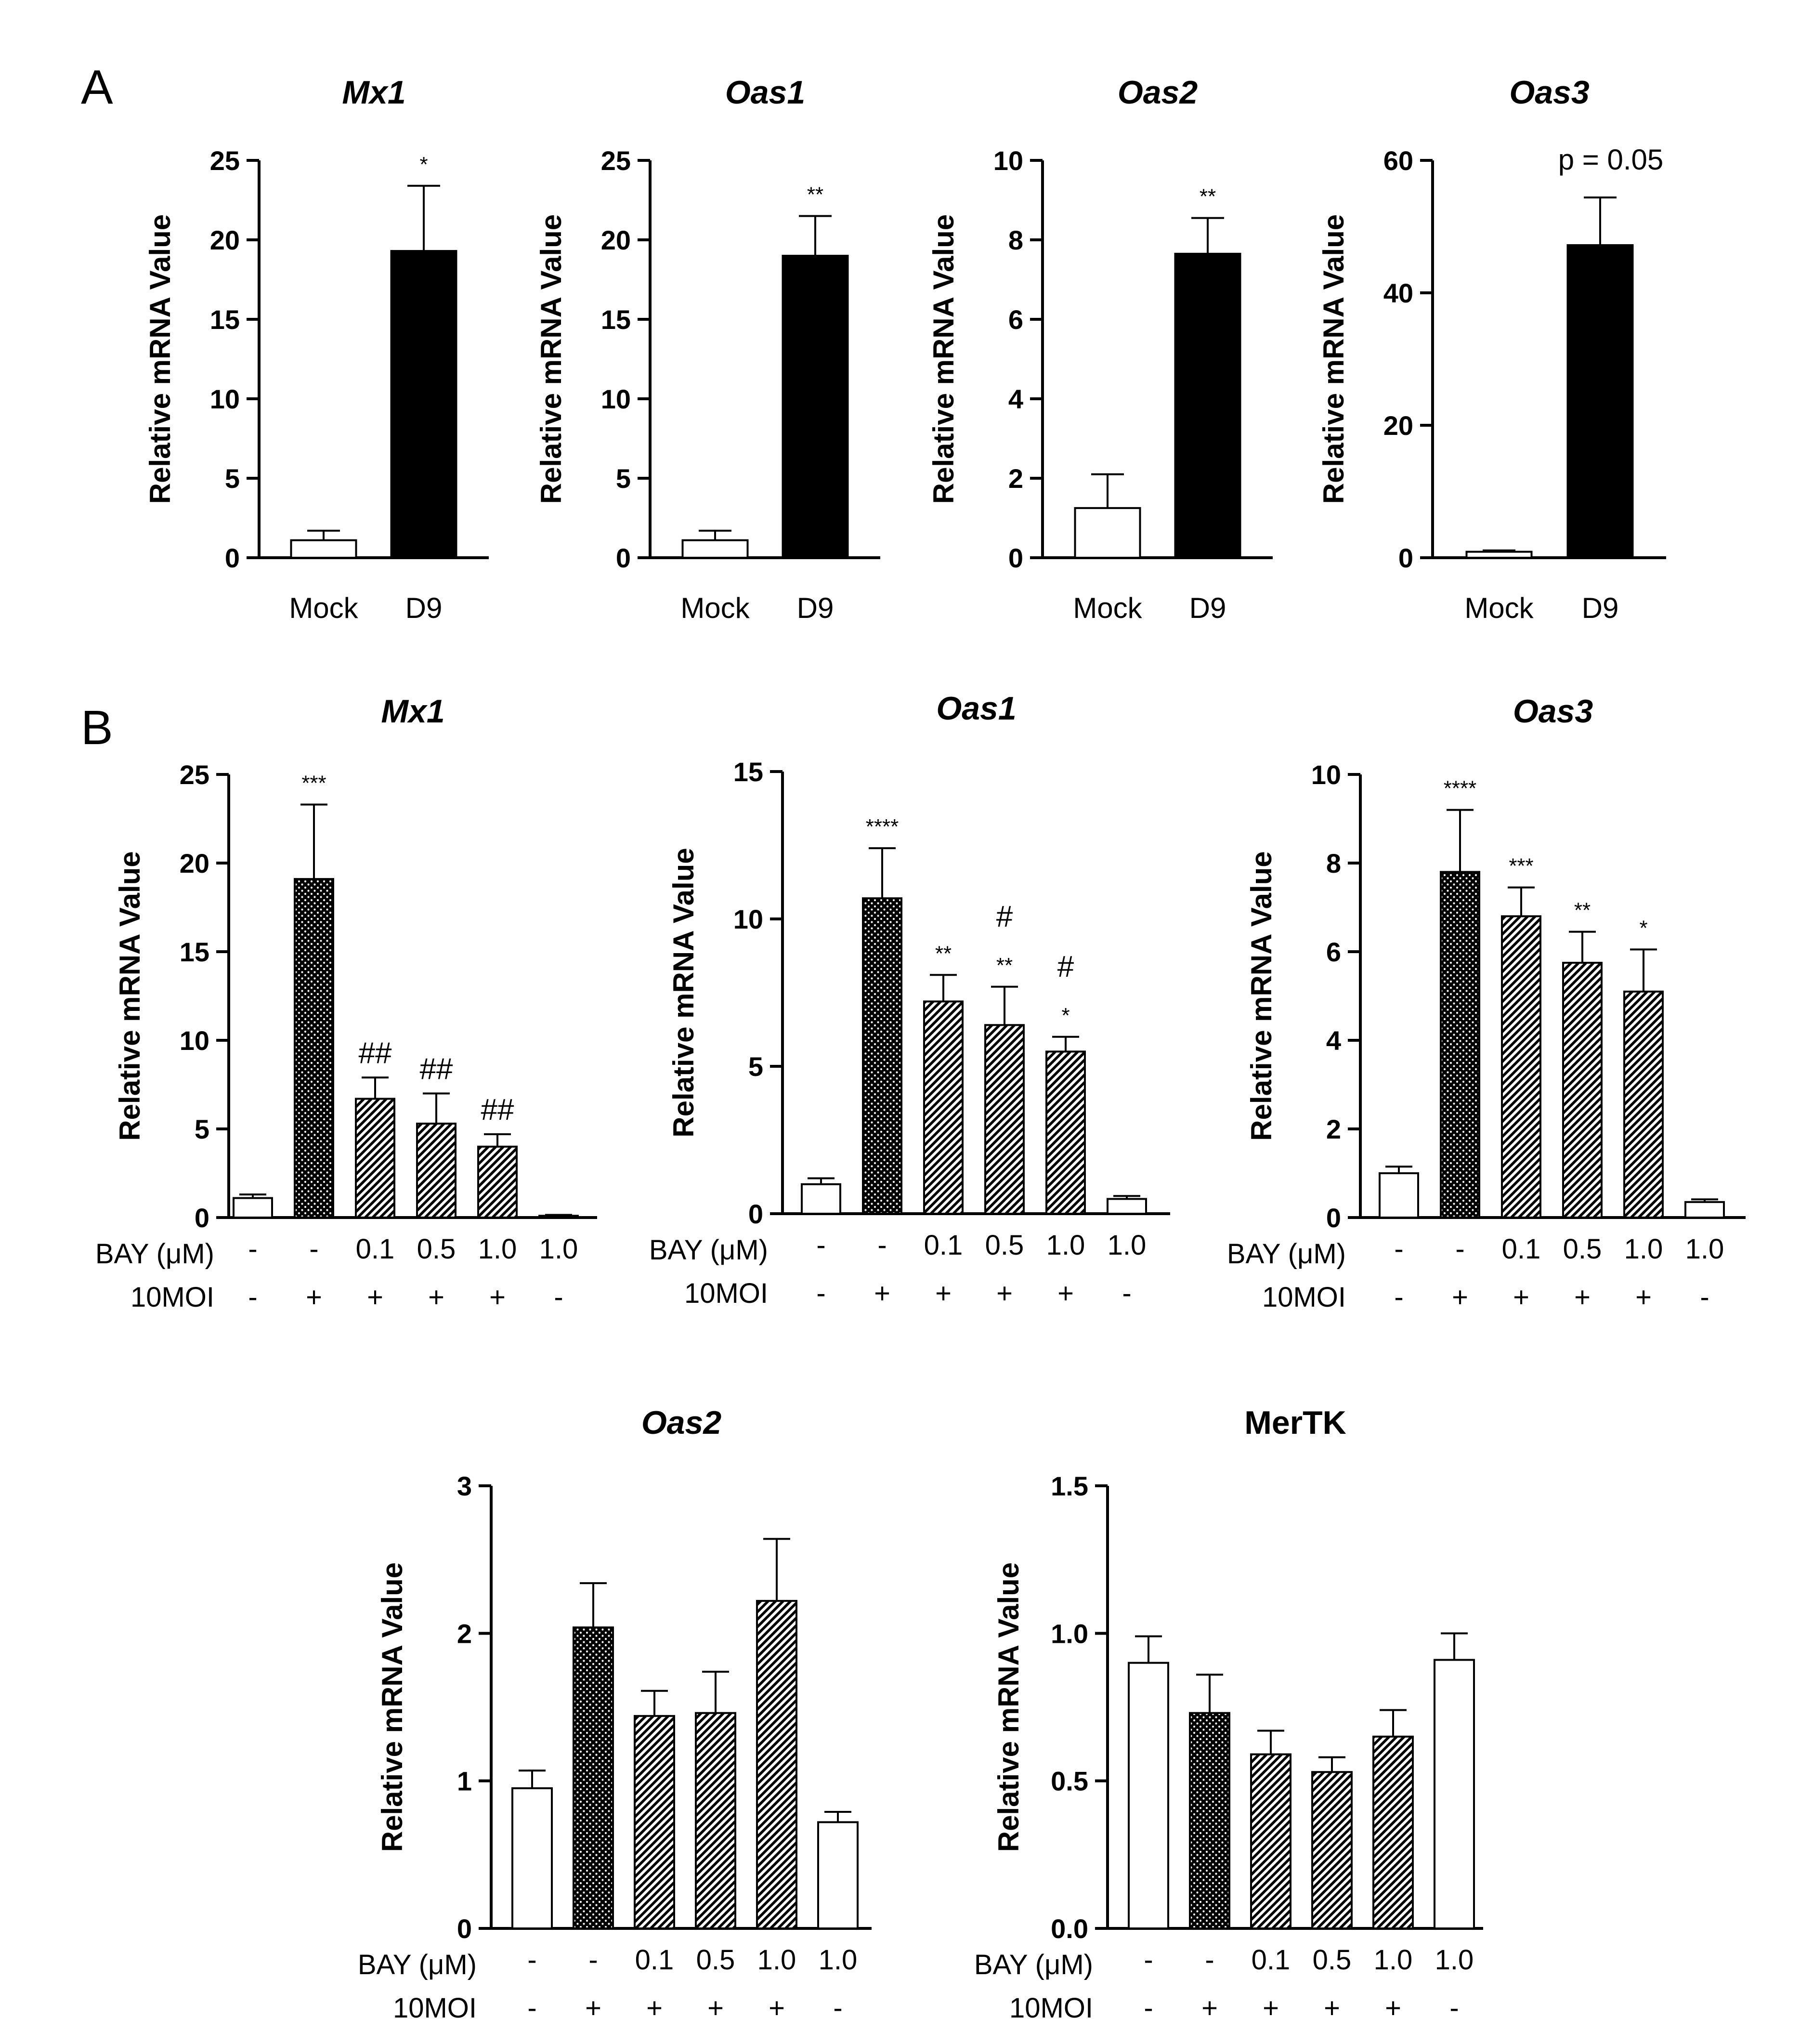  I want to click on panel-label-b: B, so click(97, 728).